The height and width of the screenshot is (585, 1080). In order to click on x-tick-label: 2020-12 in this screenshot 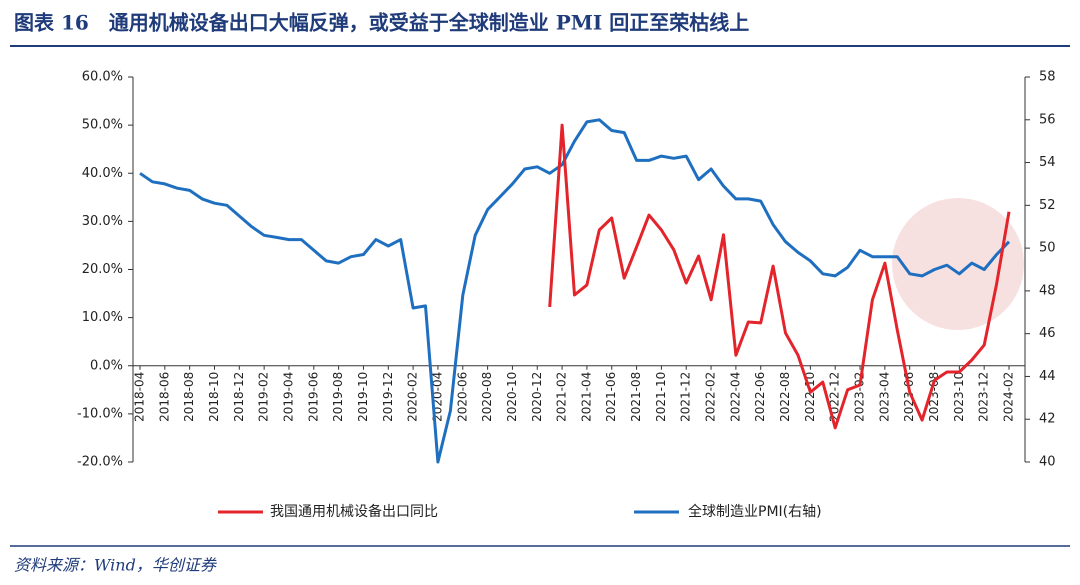, I will do `click(537, 397)`.